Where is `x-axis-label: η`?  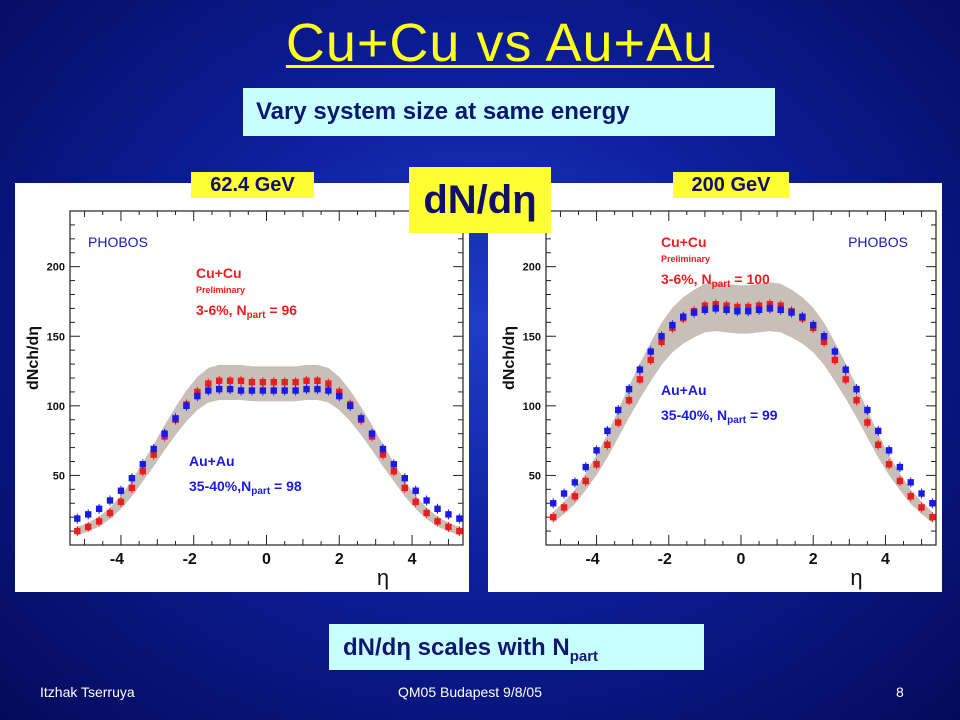
x-axis-label: η is located at coordinates (383, 577).